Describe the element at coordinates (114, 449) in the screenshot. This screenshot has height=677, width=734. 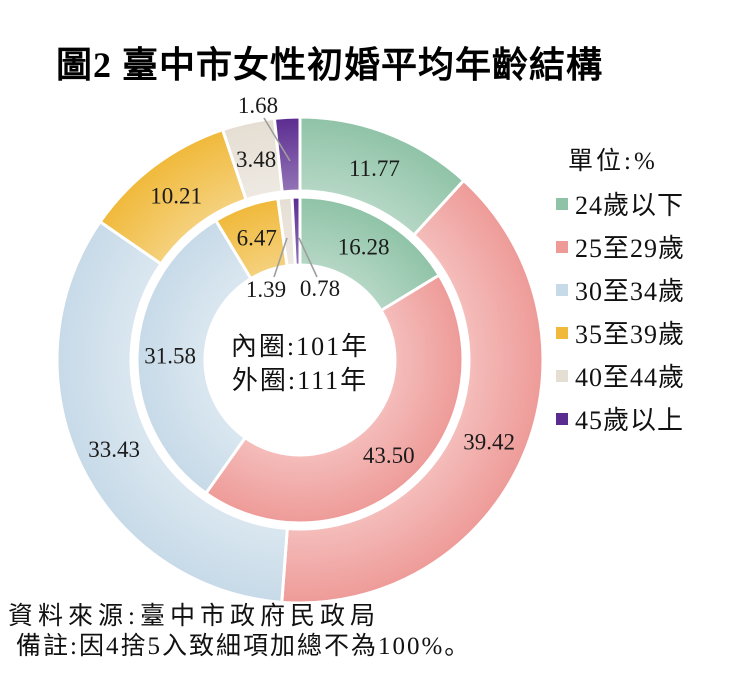
I see `data-label-111年-30至34歲: 33.43` at that location.